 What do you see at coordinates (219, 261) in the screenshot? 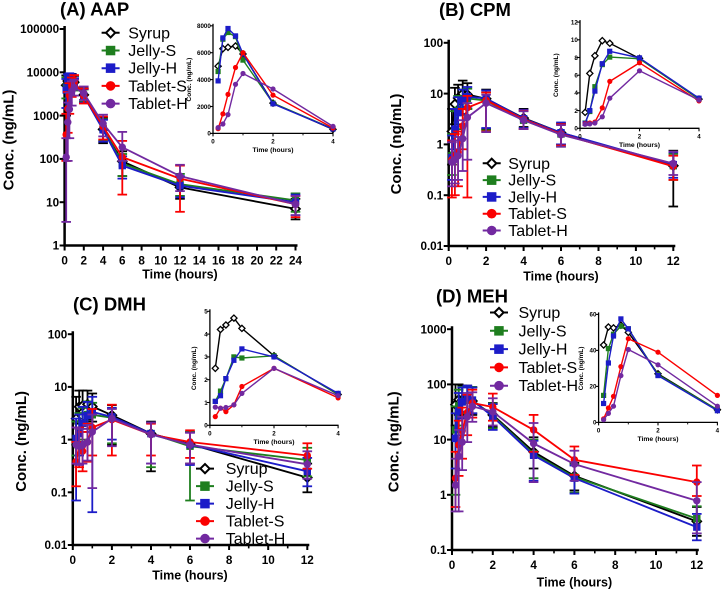
I see `svg-text: 16` at bounding box center [219, 261].